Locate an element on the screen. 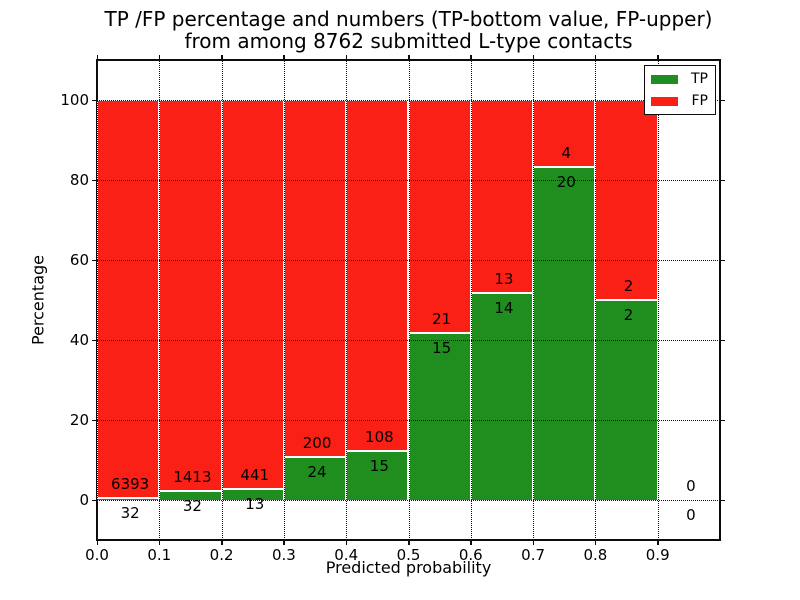  fp-count-label: 441 is located at coordinates (255, 474).